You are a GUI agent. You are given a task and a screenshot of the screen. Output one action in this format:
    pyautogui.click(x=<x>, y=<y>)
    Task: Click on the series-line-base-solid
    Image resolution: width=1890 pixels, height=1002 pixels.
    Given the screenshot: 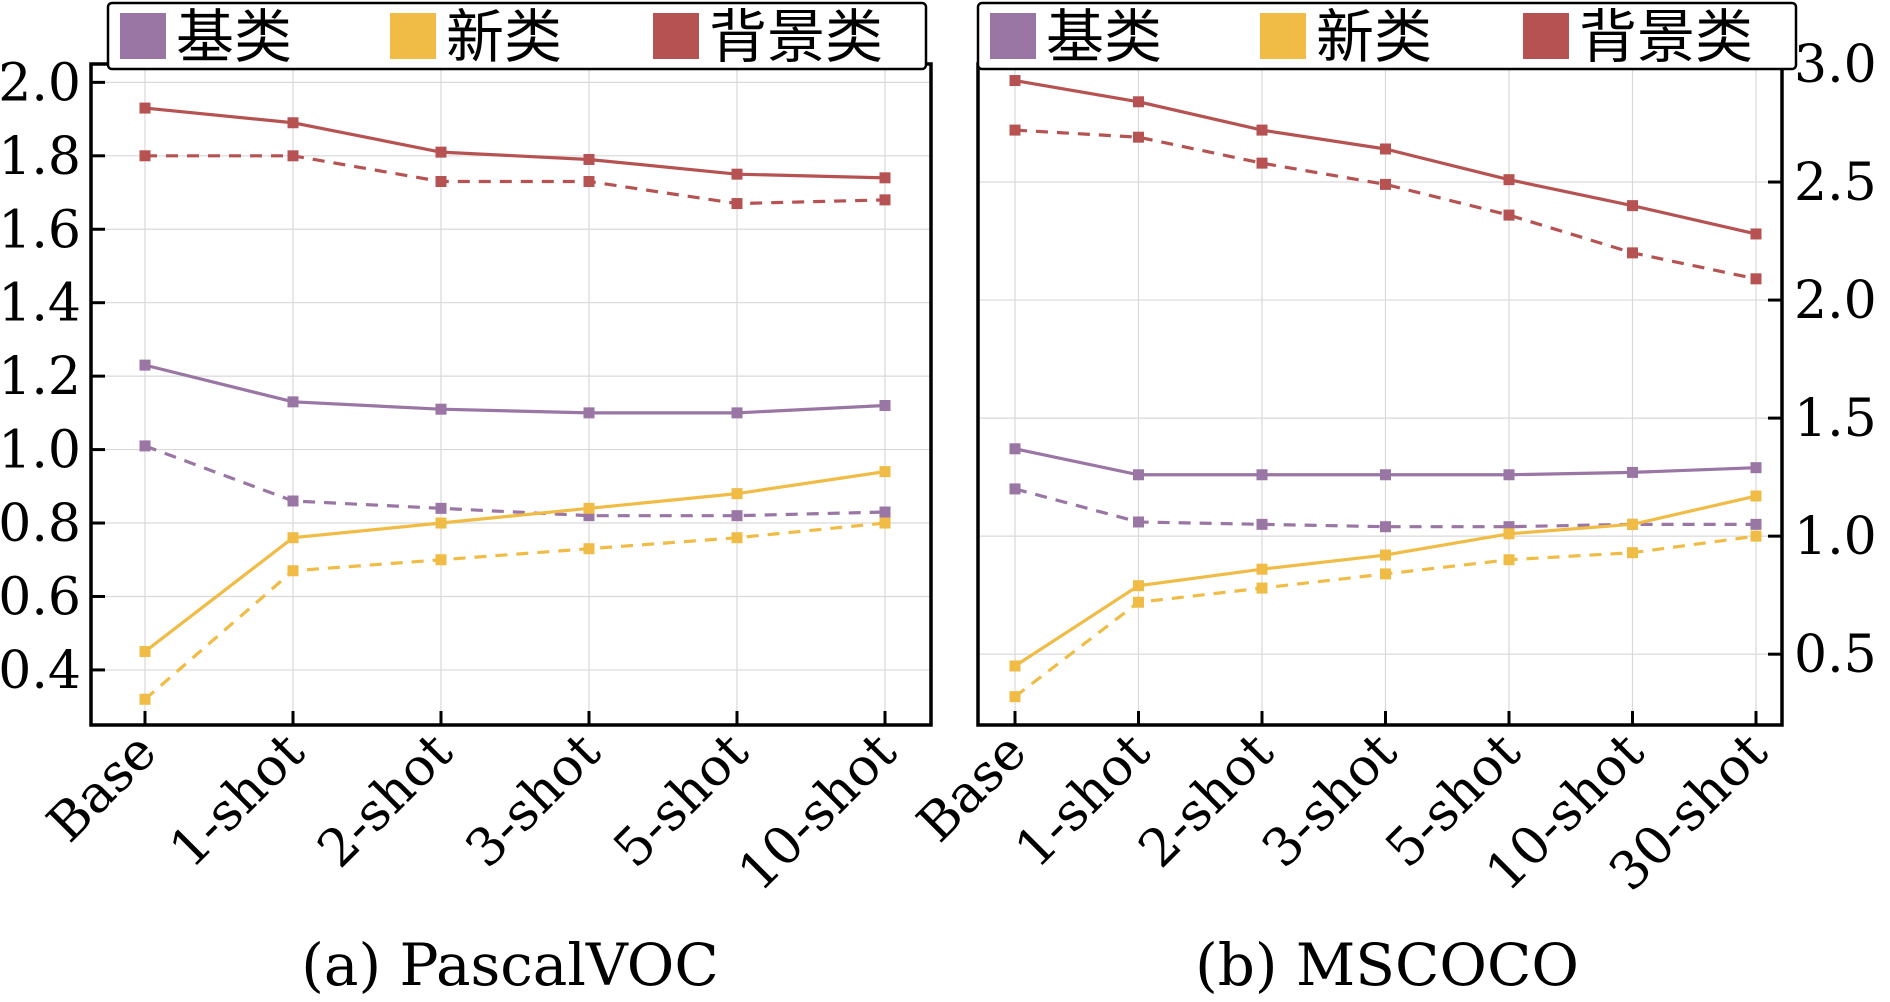 What is the action you would take?
    pyautogui.click(x=515, y=389)
    